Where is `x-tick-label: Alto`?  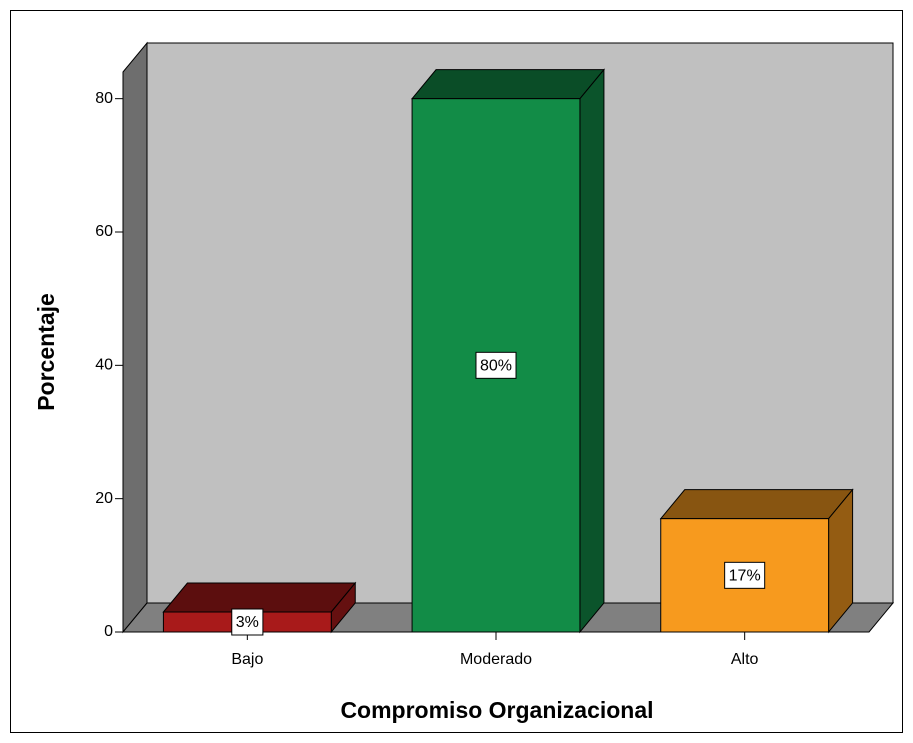
x-tick-label: Alto is located at coordinates (745, 659).